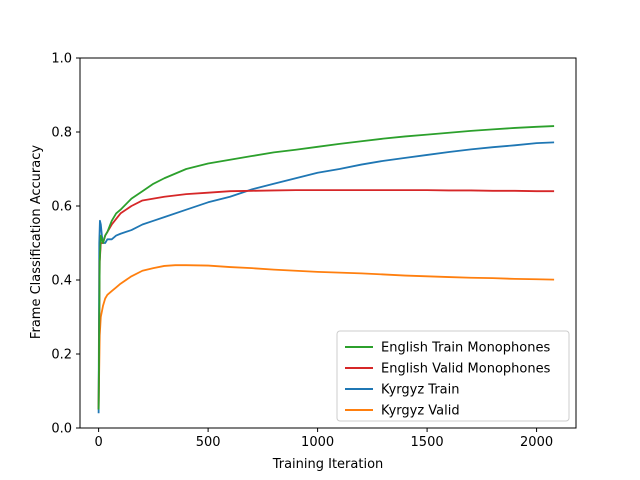 The height and width of the screenshot is (480, 640). I want to click on legend-label: Kyrgyz Train, so click(420, 390).